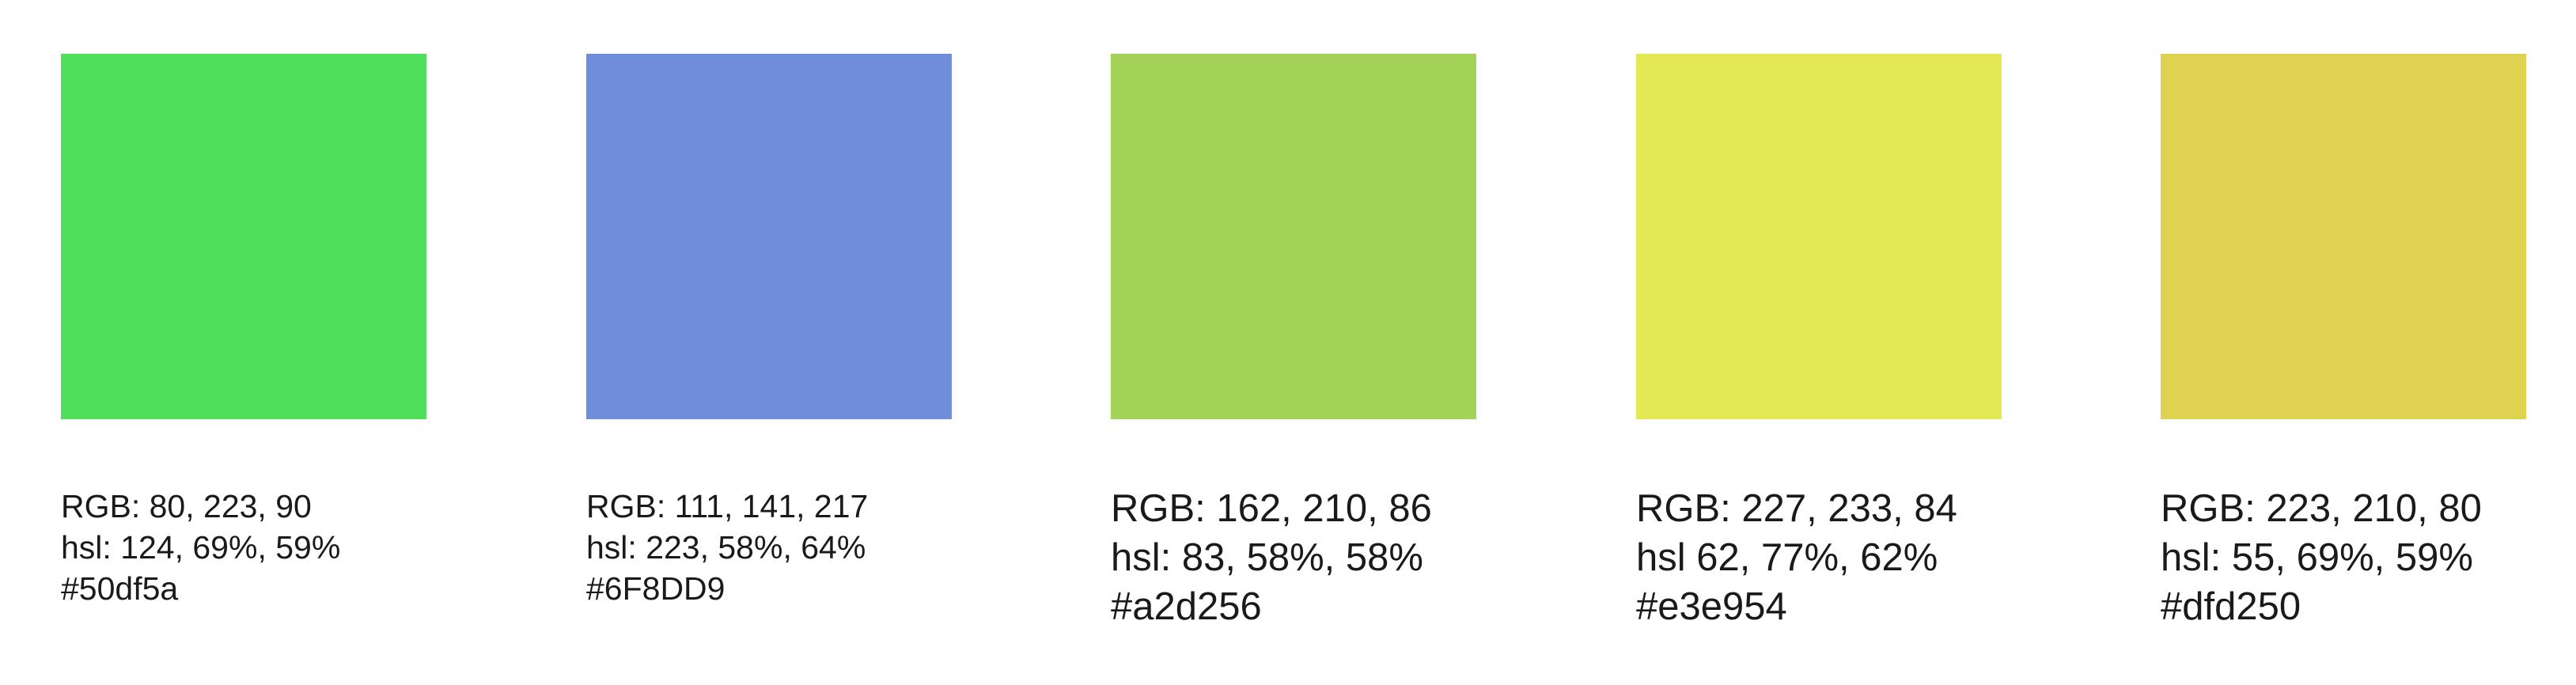 The image size is (2576, 685). What do you see at coordinates (1796, 509) in the screenshot?
I see `rgb-value: RGB: 227, 233, 84` at bounding box center [1796, 509].